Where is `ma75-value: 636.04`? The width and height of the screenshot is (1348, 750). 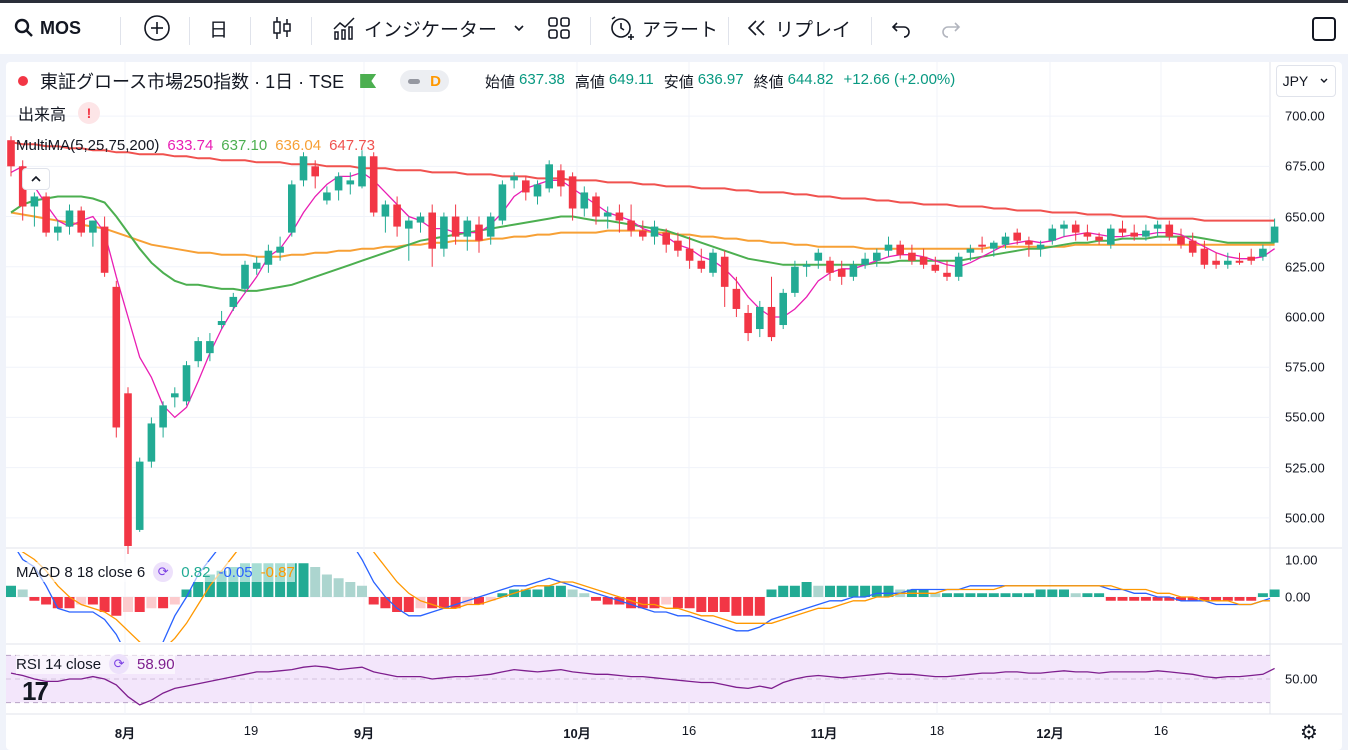
ma75-value: 636.04 is located at coordinates (298, 145).